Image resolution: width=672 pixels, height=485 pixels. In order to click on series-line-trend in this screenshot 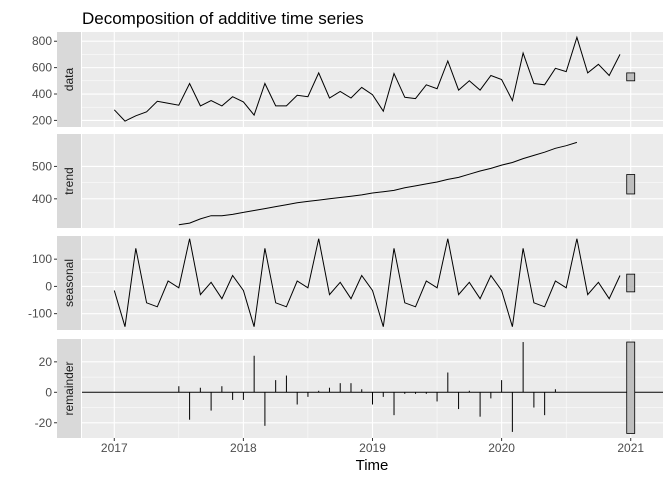, I will do `click(378, 183)`.